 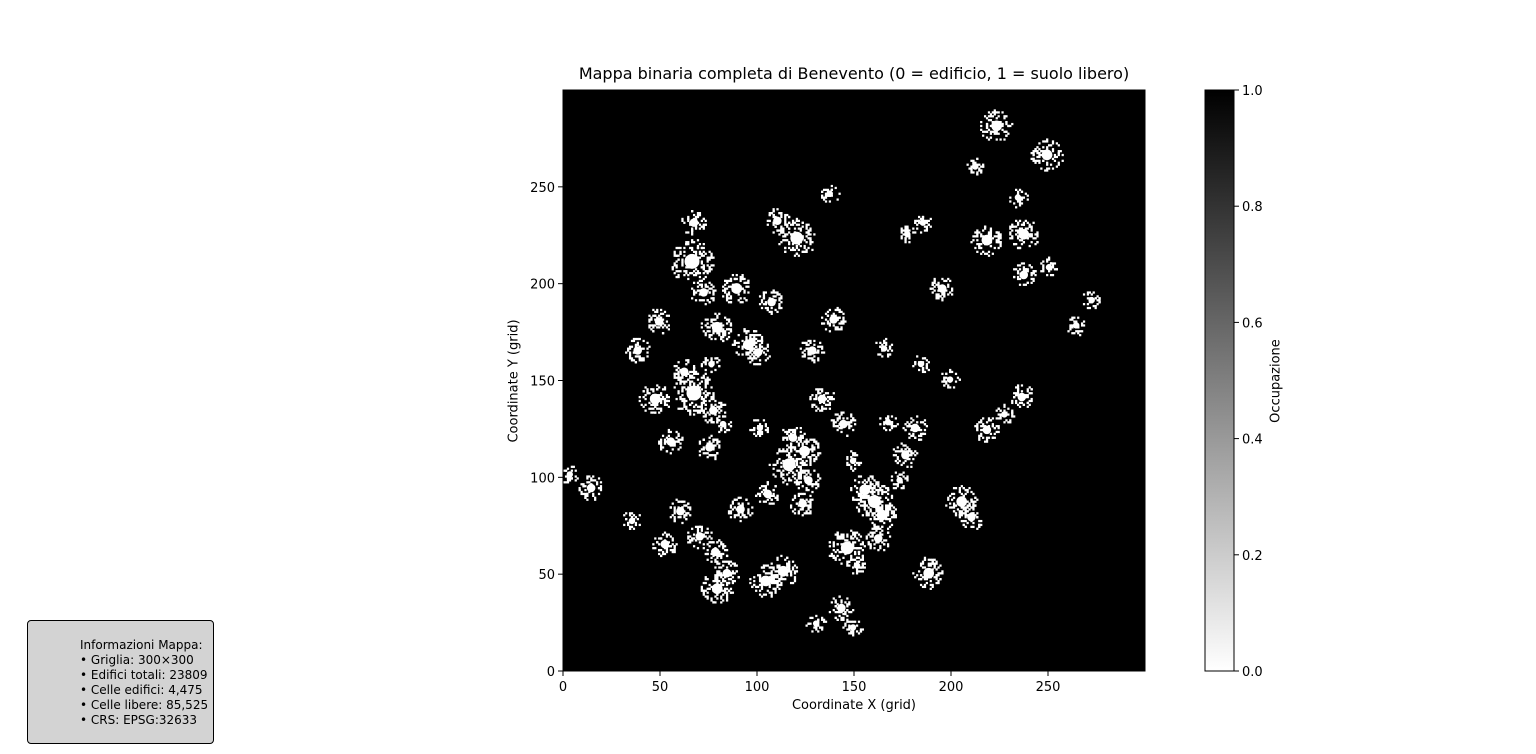 What do you see at coordinates (655, 399) in the screenshot?
I see `building-core` at bounding box center [655, 399].